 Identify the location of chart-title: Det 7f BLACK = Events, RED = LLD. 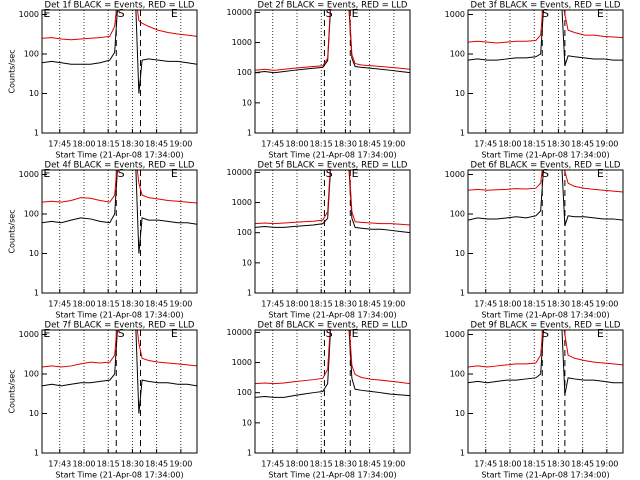
(120, 326).